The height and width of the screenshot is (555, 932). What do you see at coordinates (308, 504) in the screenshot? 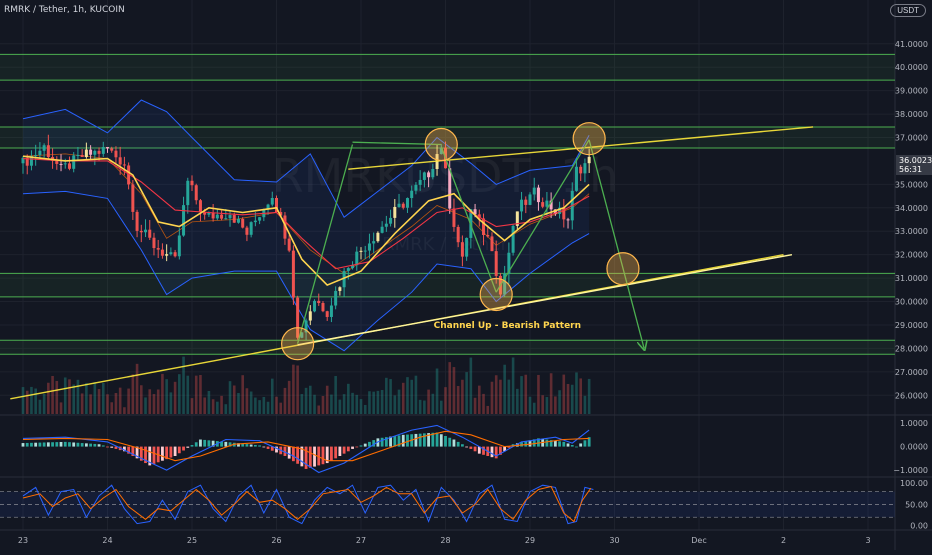
I see `stoch-k-line` at bounding box center [308, 504].